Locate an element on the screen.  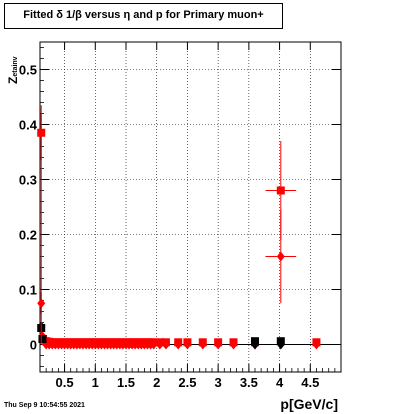
y-axis-label-subscript: etainv is located at coordinates (15, 66).